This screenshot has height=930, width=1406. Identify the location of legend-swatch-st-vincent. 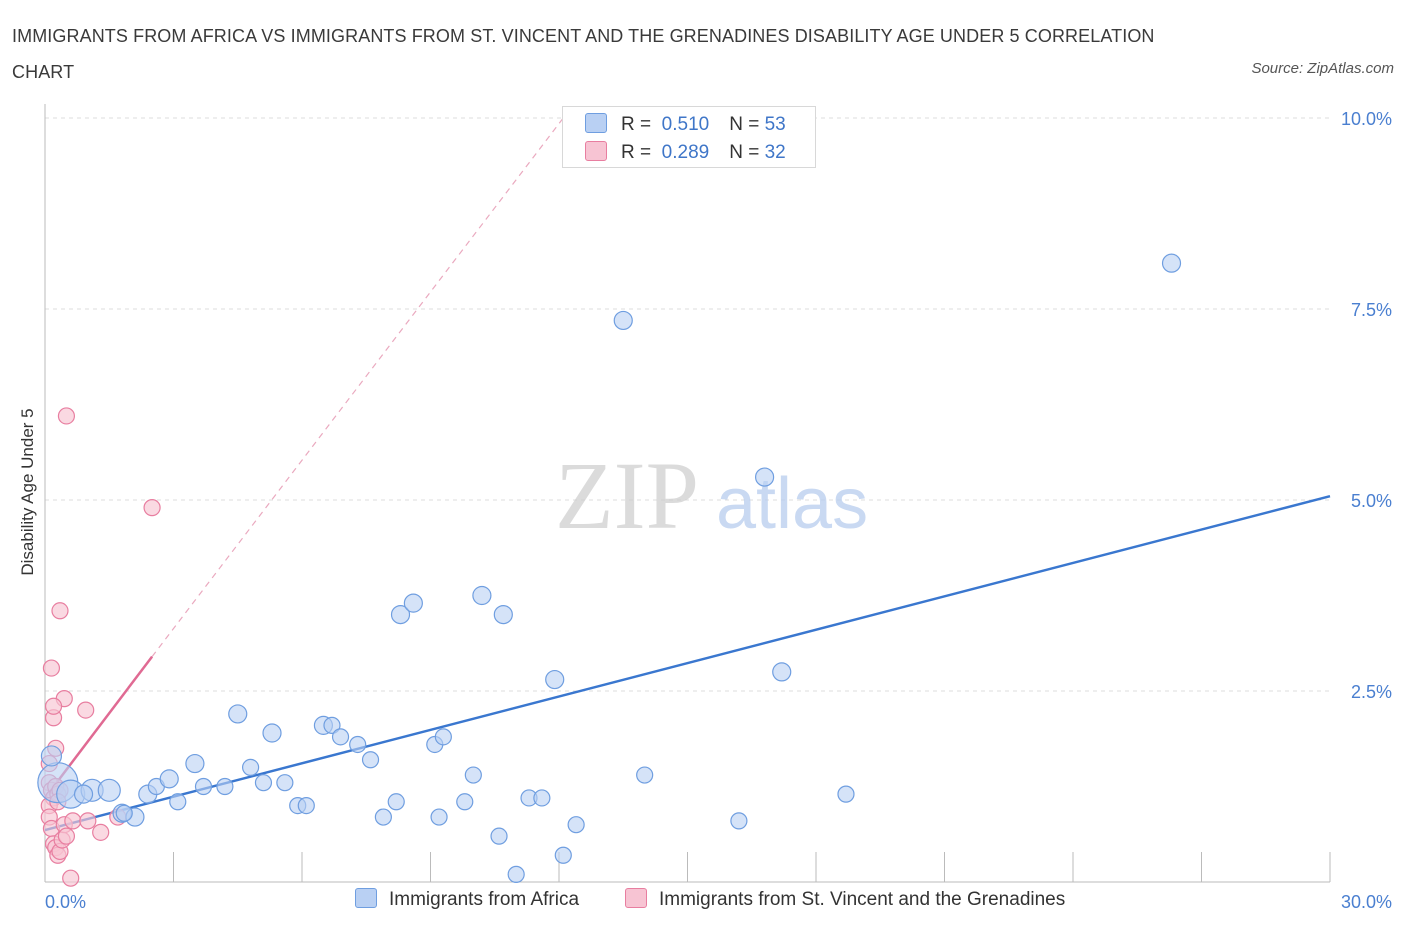
(596, 151).